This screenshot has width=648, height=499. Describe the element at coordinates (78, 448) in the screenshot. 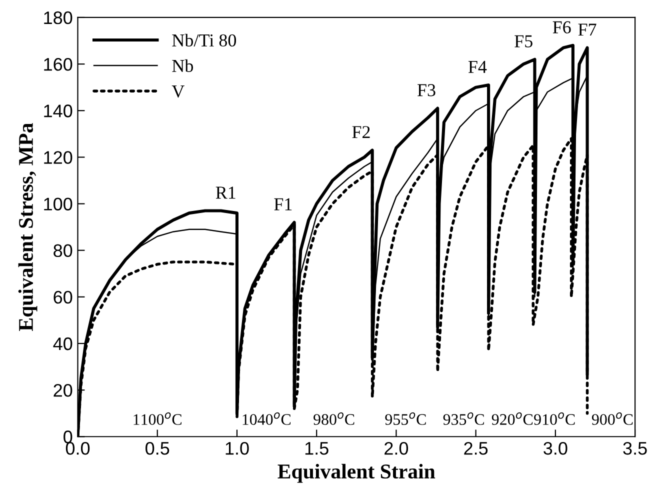

I see `x-tick-label: 0.0` at that location.